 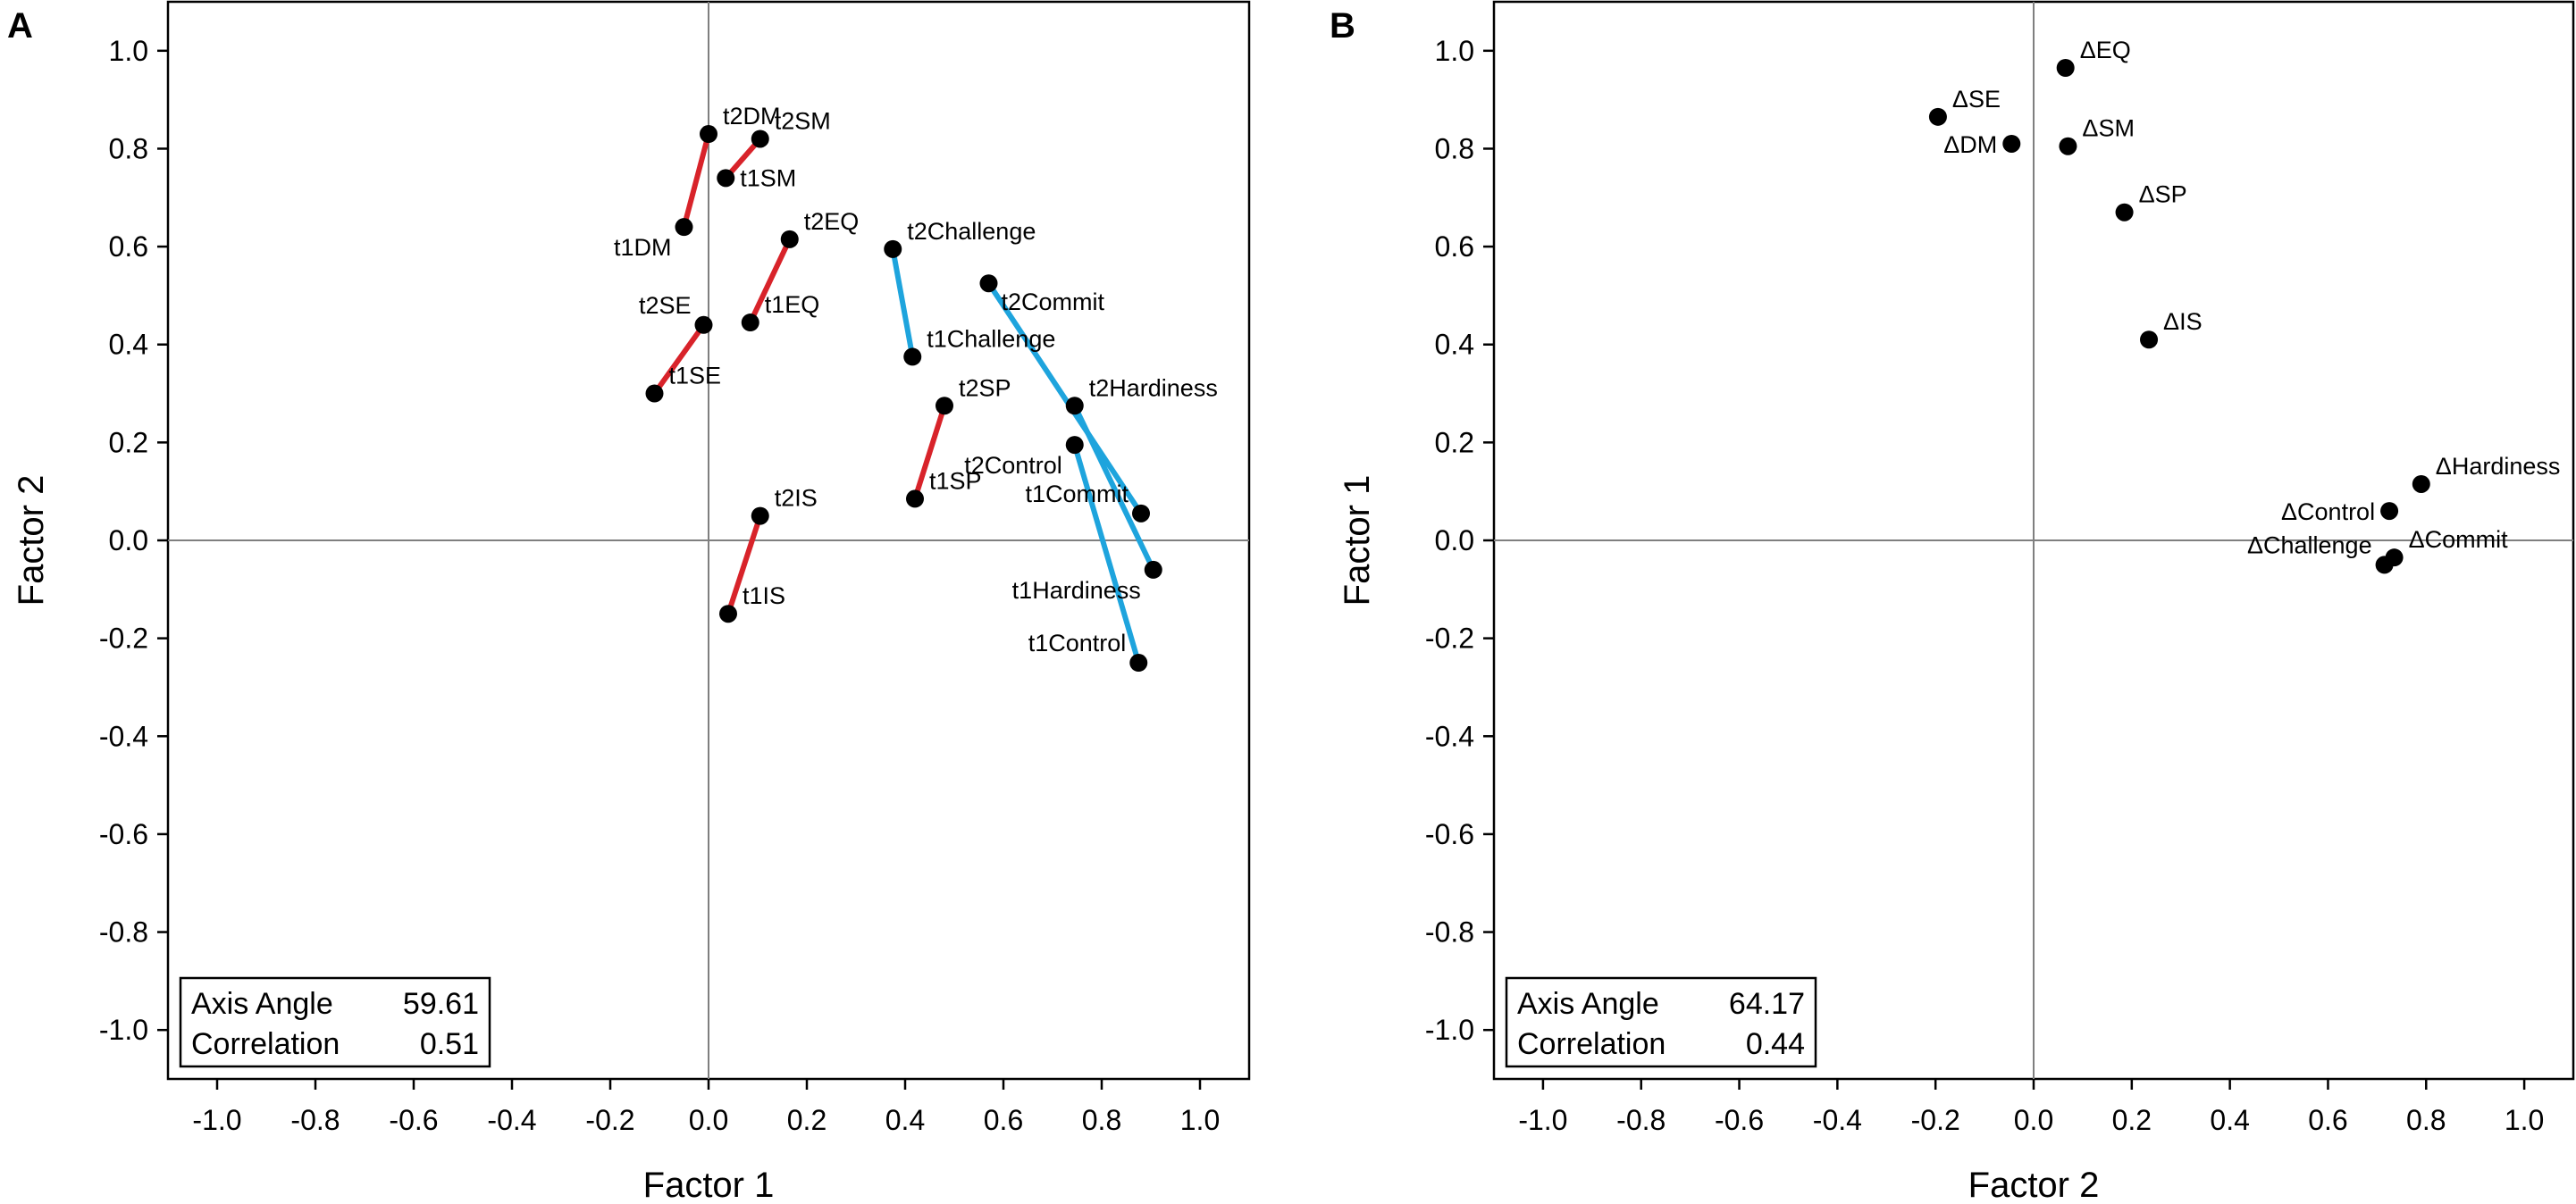 What do you see at coordinates (335, 1022) in the screenshot?
I see `chart-a-stats-box` at bounding box center [335, 1022].